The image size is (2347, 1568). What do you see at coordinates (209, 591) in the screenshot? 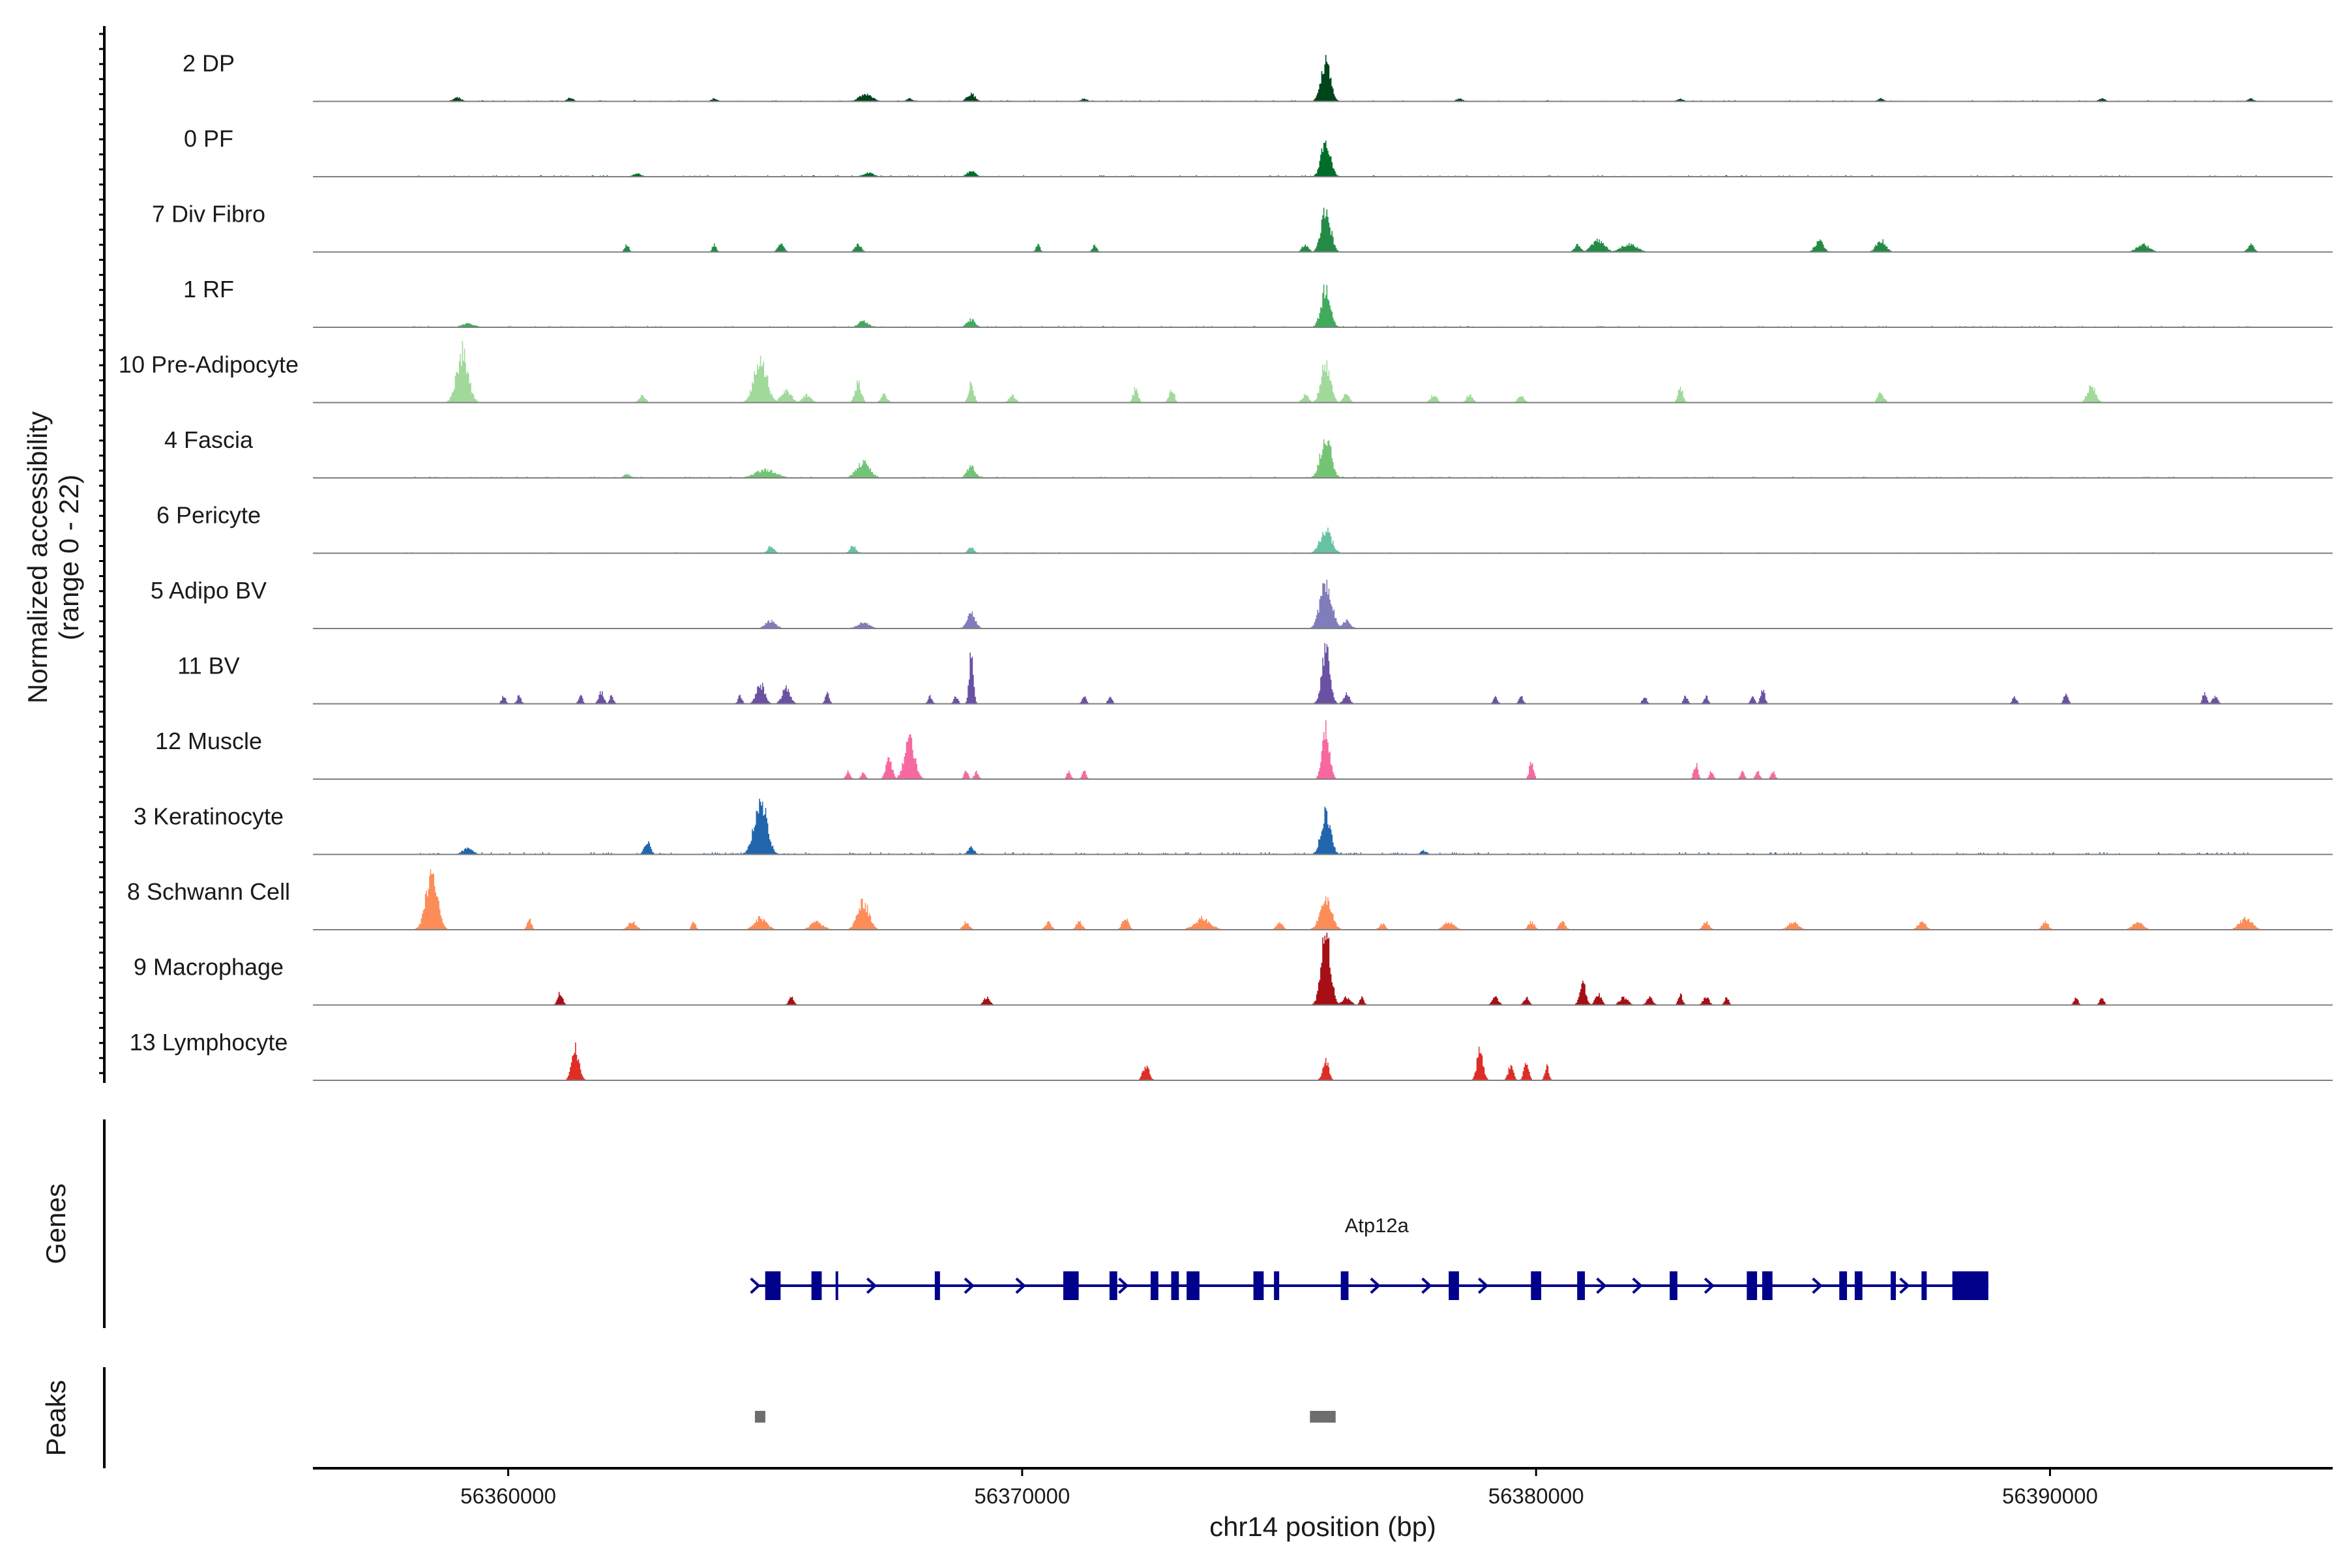
I see `track-label: 5 Adipo BV` at bounding box center [209, 591].